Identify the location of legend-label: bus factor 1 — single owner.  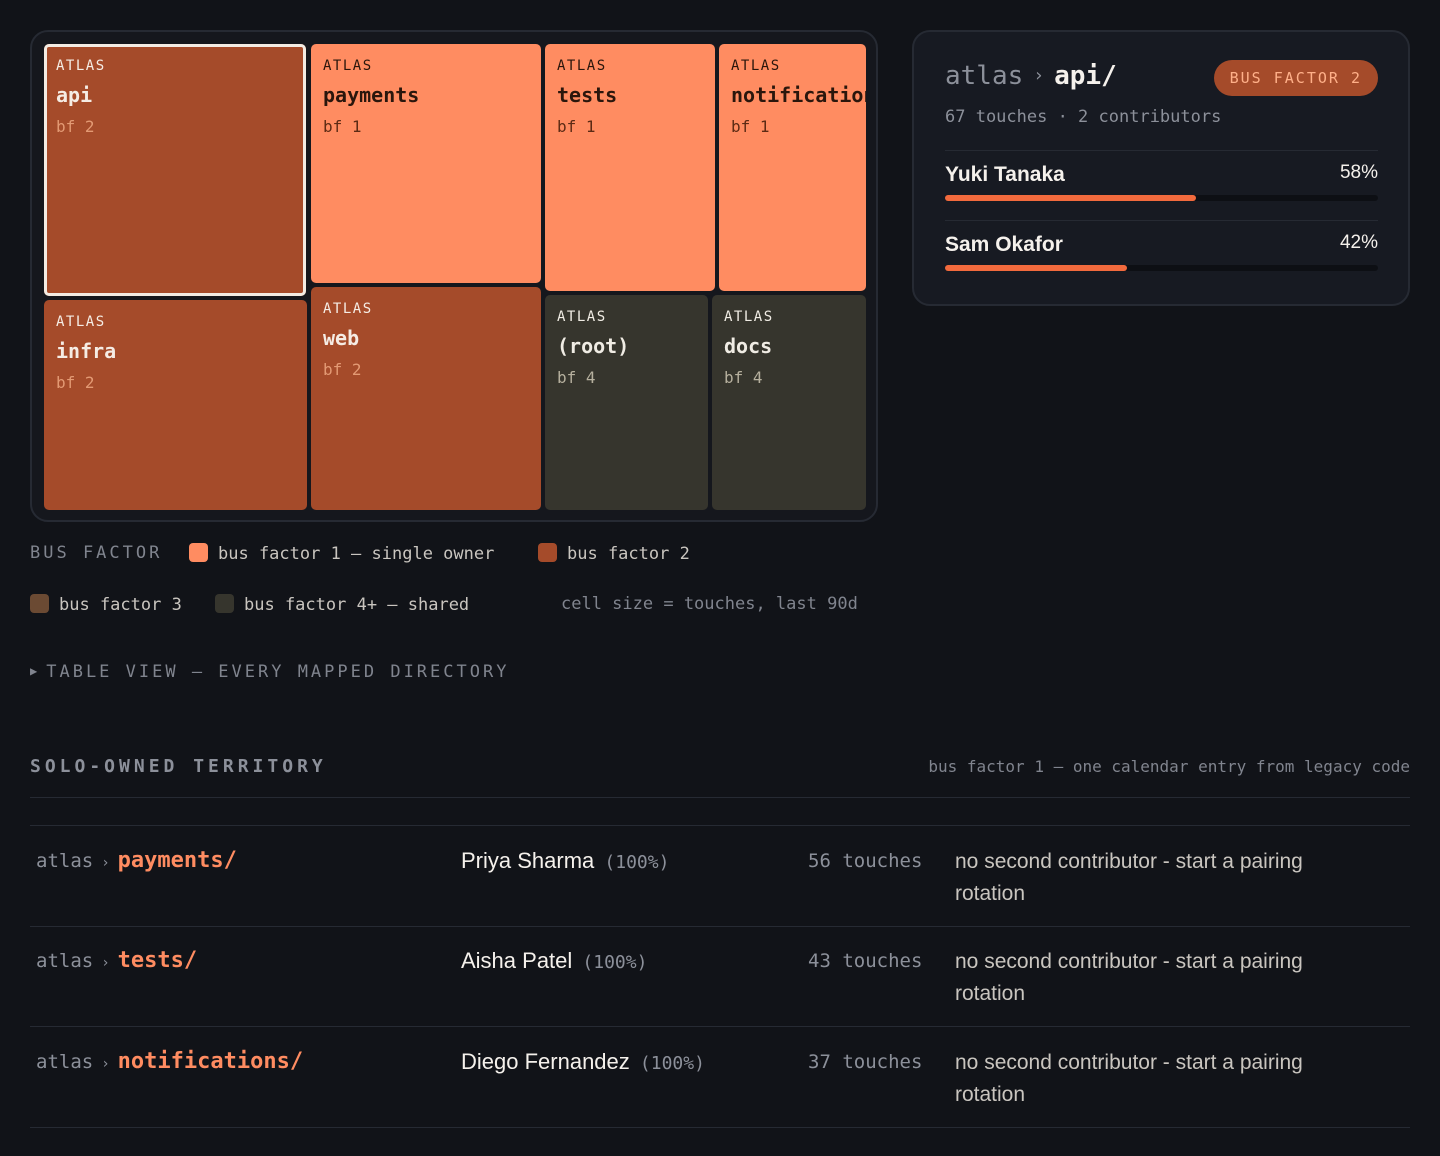
(356, 554).